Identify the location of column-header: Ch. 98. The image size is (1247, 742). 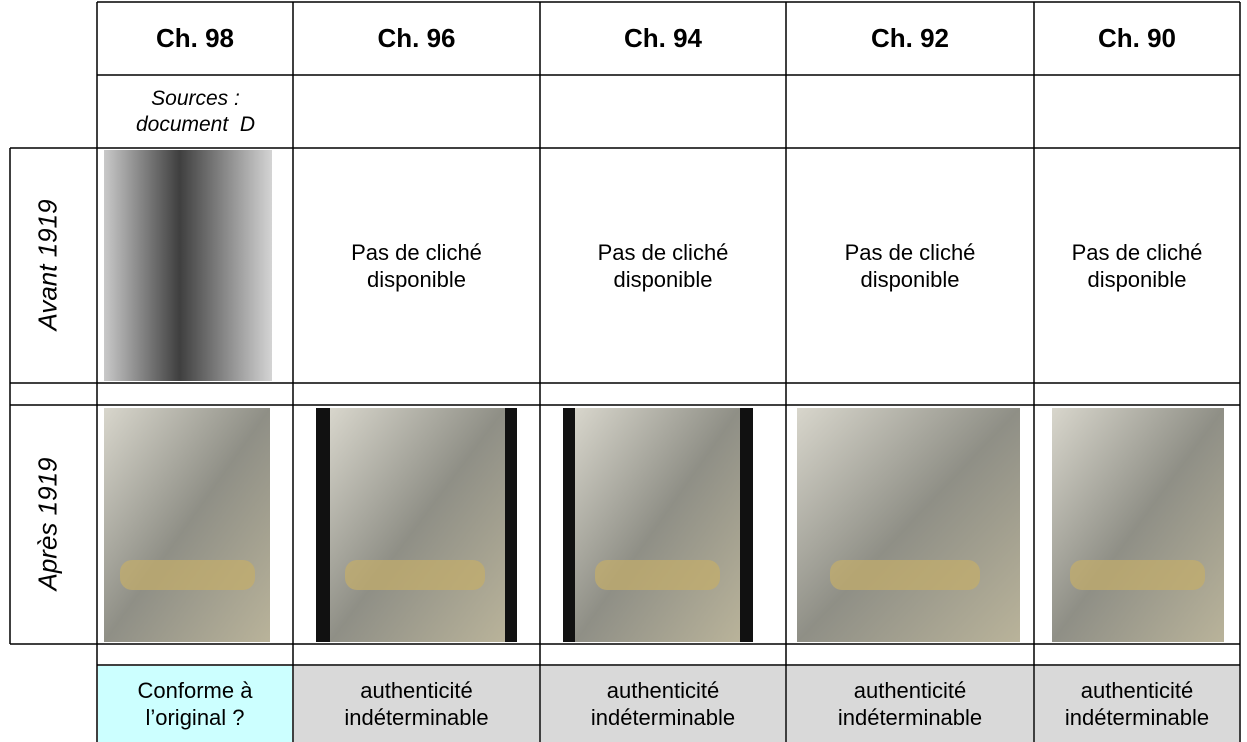
(195, 38).